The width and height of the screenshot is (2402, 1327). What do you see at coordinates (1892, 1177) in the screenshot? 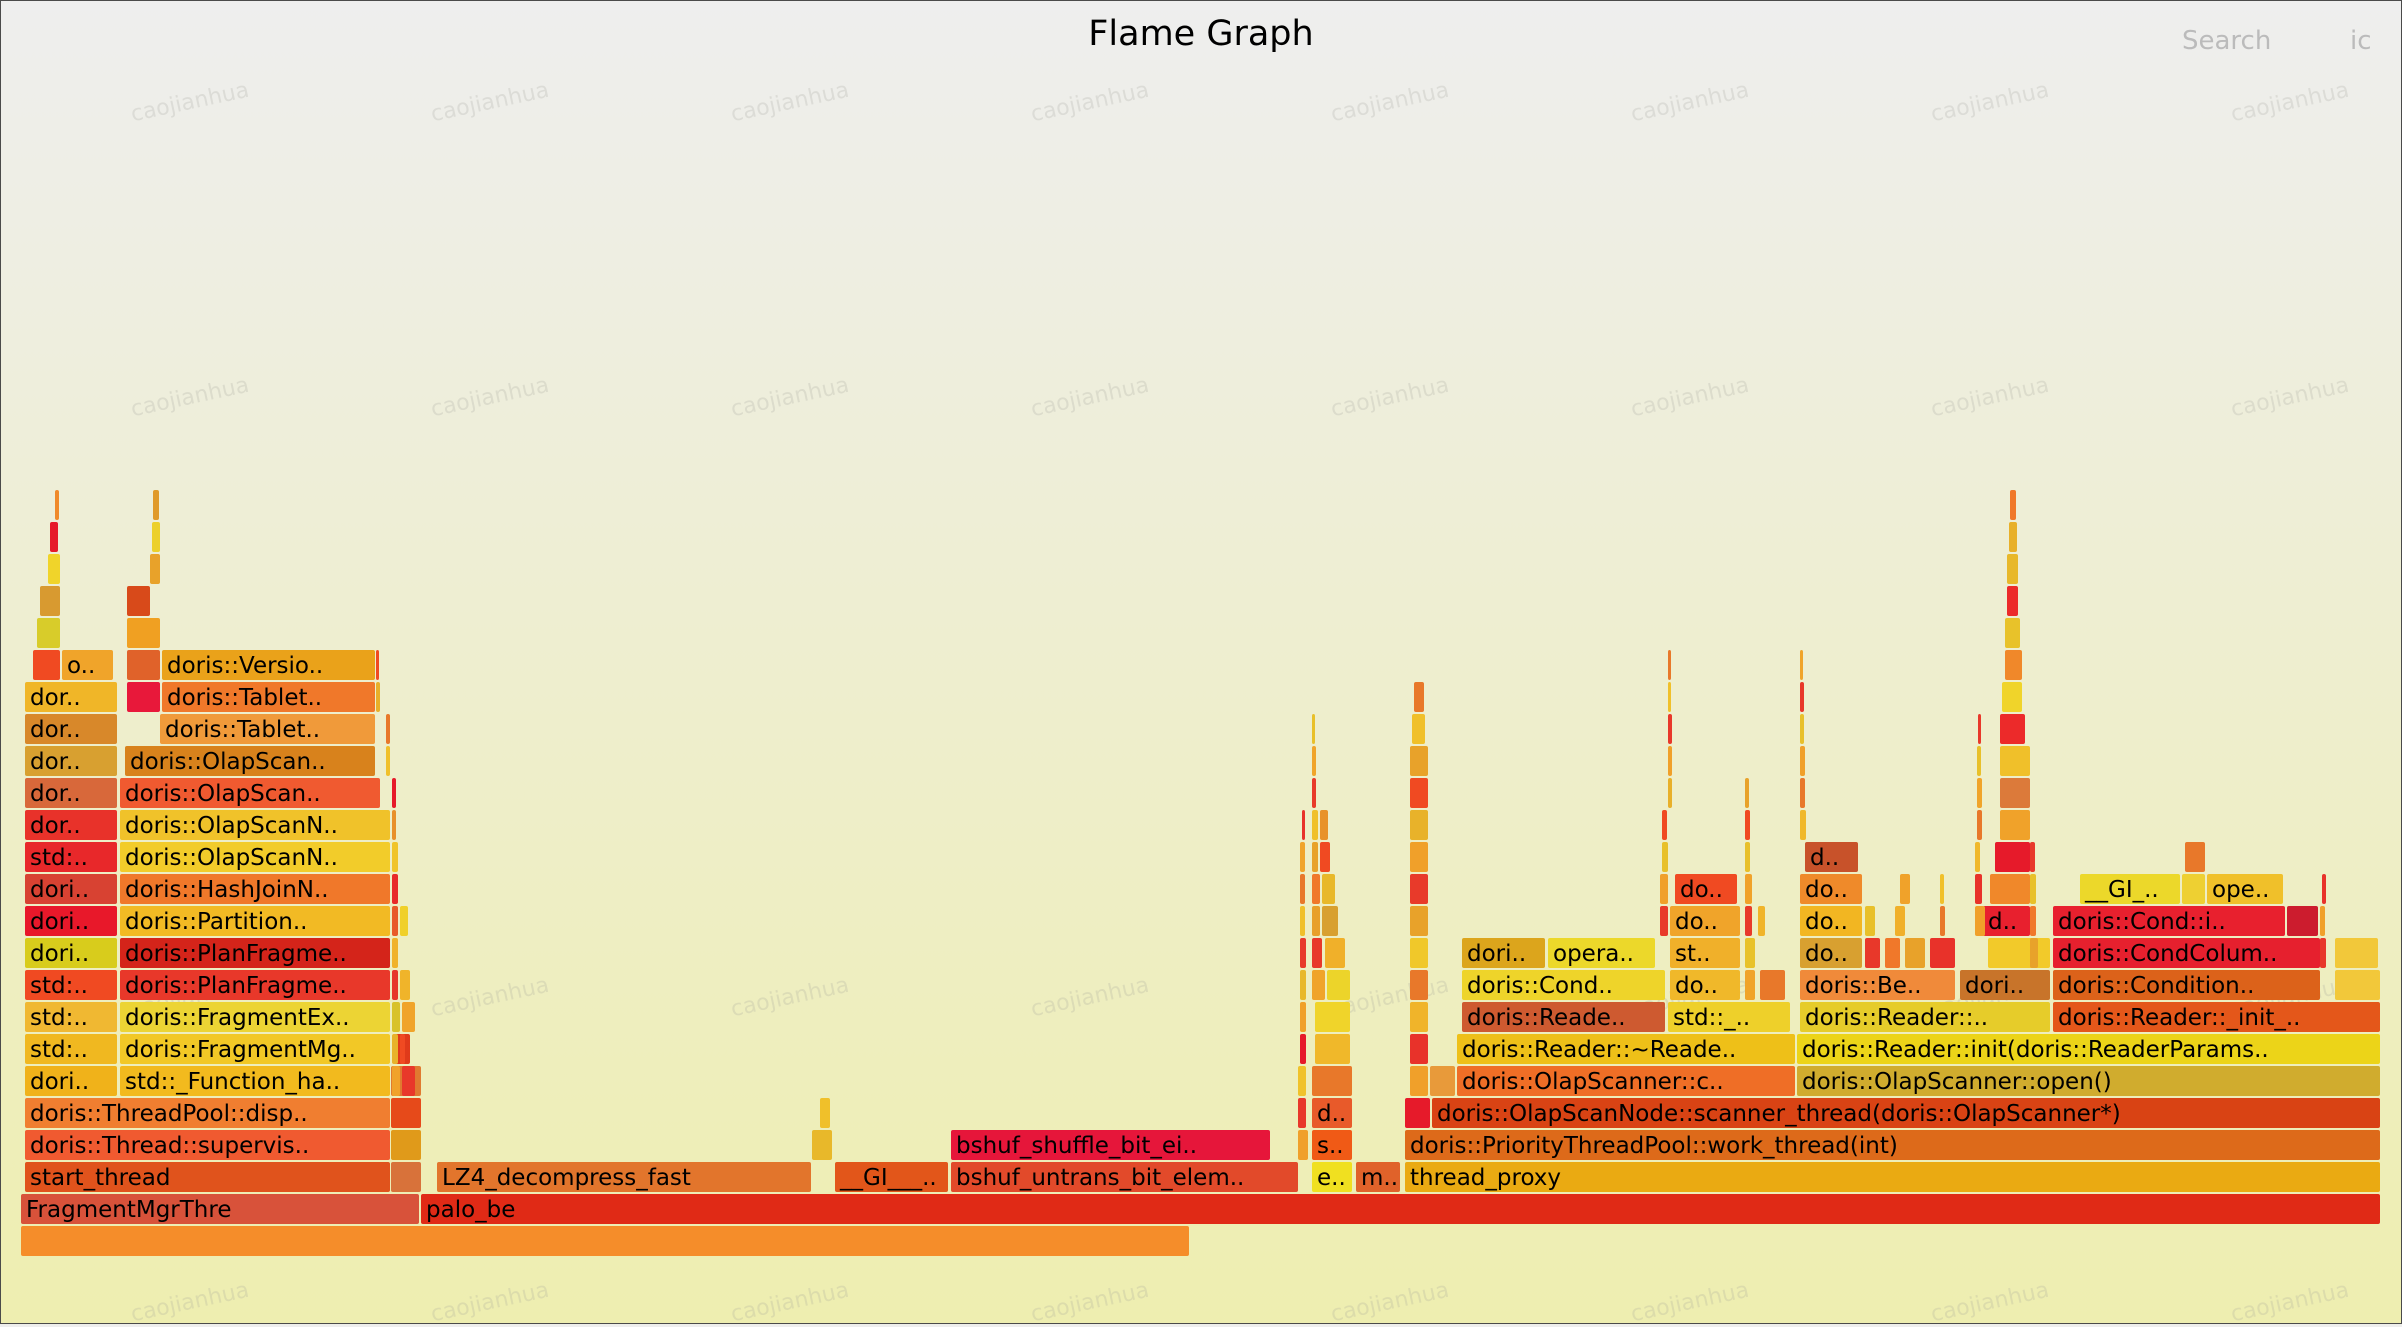
I see `stack-frame: thread_proxy` at bounding box center [1892, 1177].